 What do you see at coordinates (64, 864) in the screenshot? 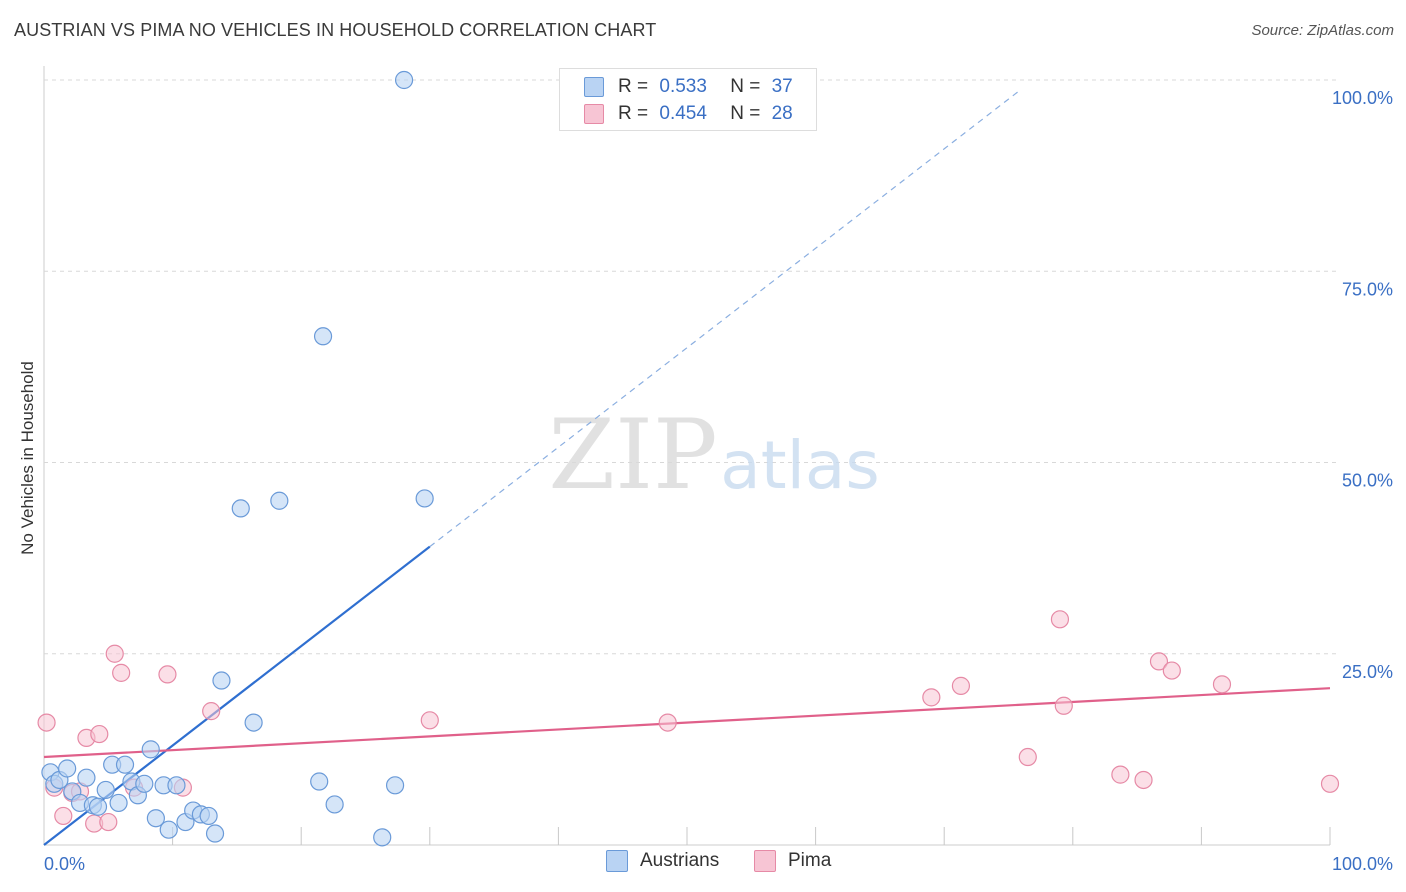
I see `x-tick-label-min: 0.0%` at bounding box center [64, 864].